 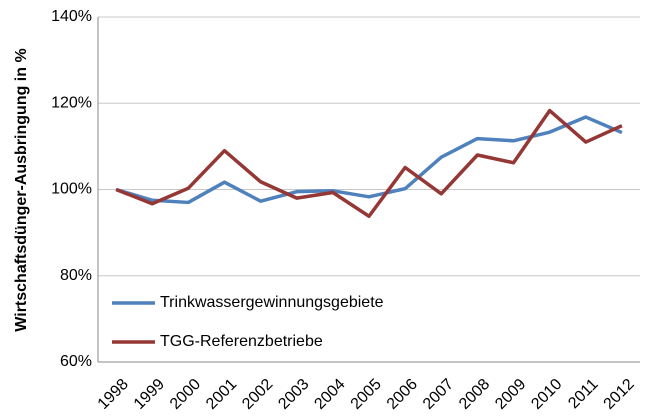 What do you see at coordinates (366, 394) in the screenshot?
I see `x-tick-label: 2005` at bounding box center [366, 394].